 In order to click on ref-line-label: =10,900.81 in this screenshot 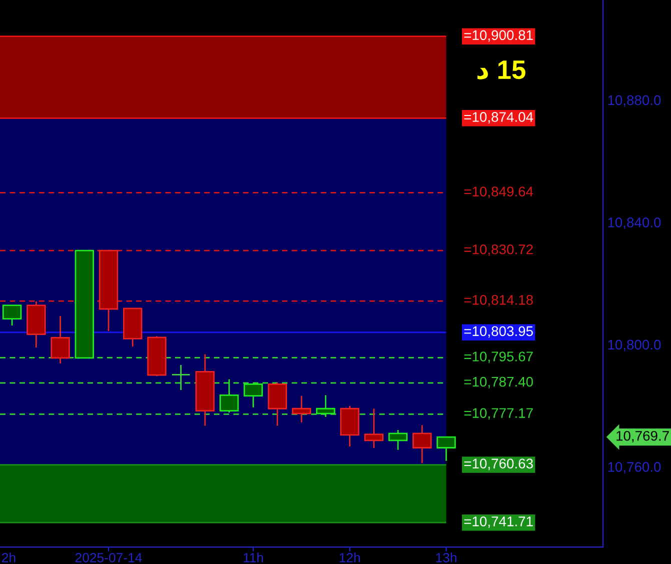, I will do `click(498, 36)`.